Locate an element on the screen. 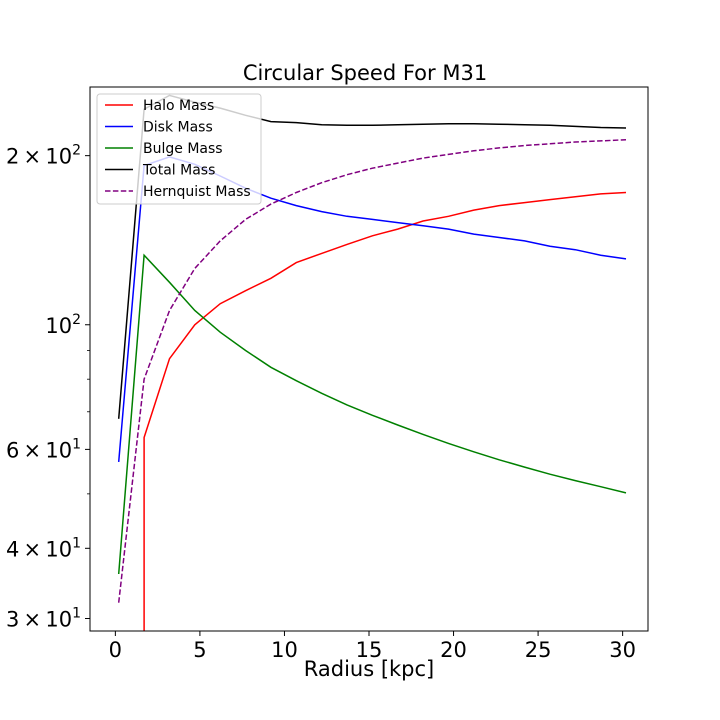 This screenshot has height=720, width=720. x-tick-label: 30 is located at coordinates (622, 650).